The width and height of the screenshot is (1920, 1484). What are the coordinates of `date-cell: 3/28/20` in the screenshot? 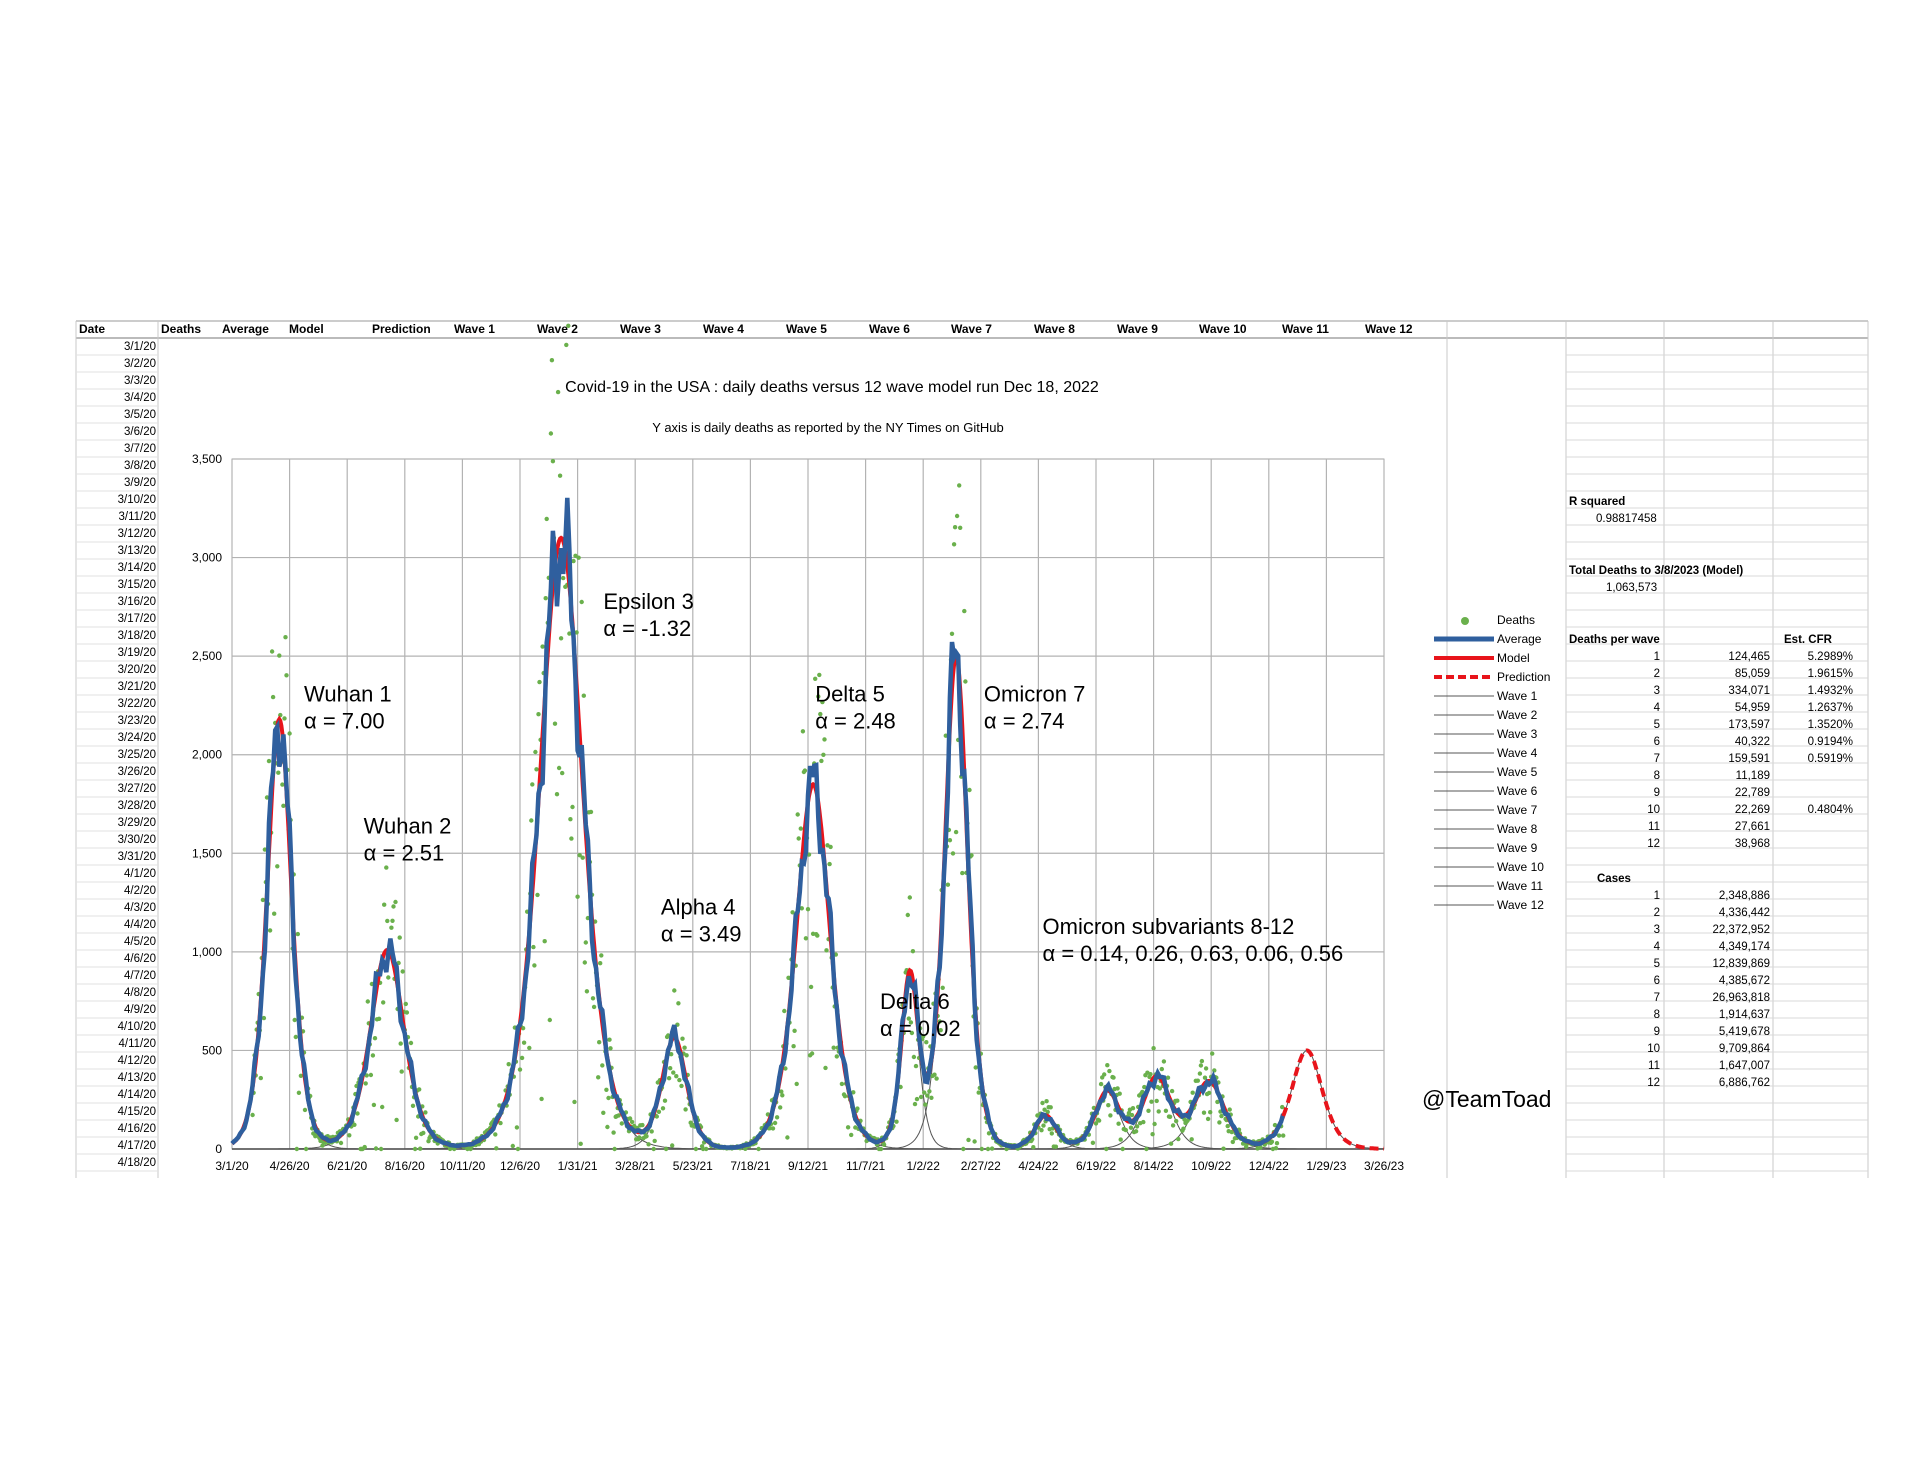 It's located at (136, 806).